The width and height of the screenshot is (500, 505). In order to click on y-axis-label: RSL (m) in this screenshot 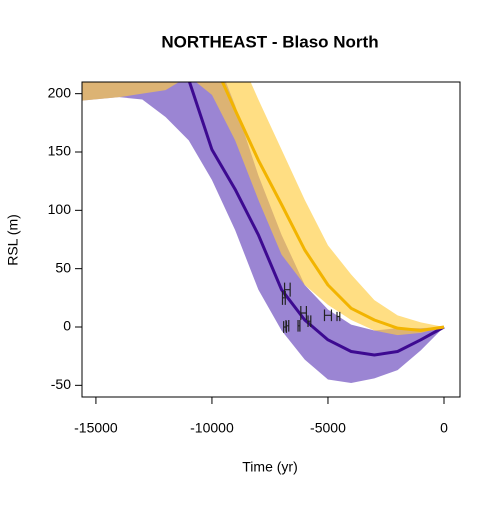, I will do `click(13, 240)`.